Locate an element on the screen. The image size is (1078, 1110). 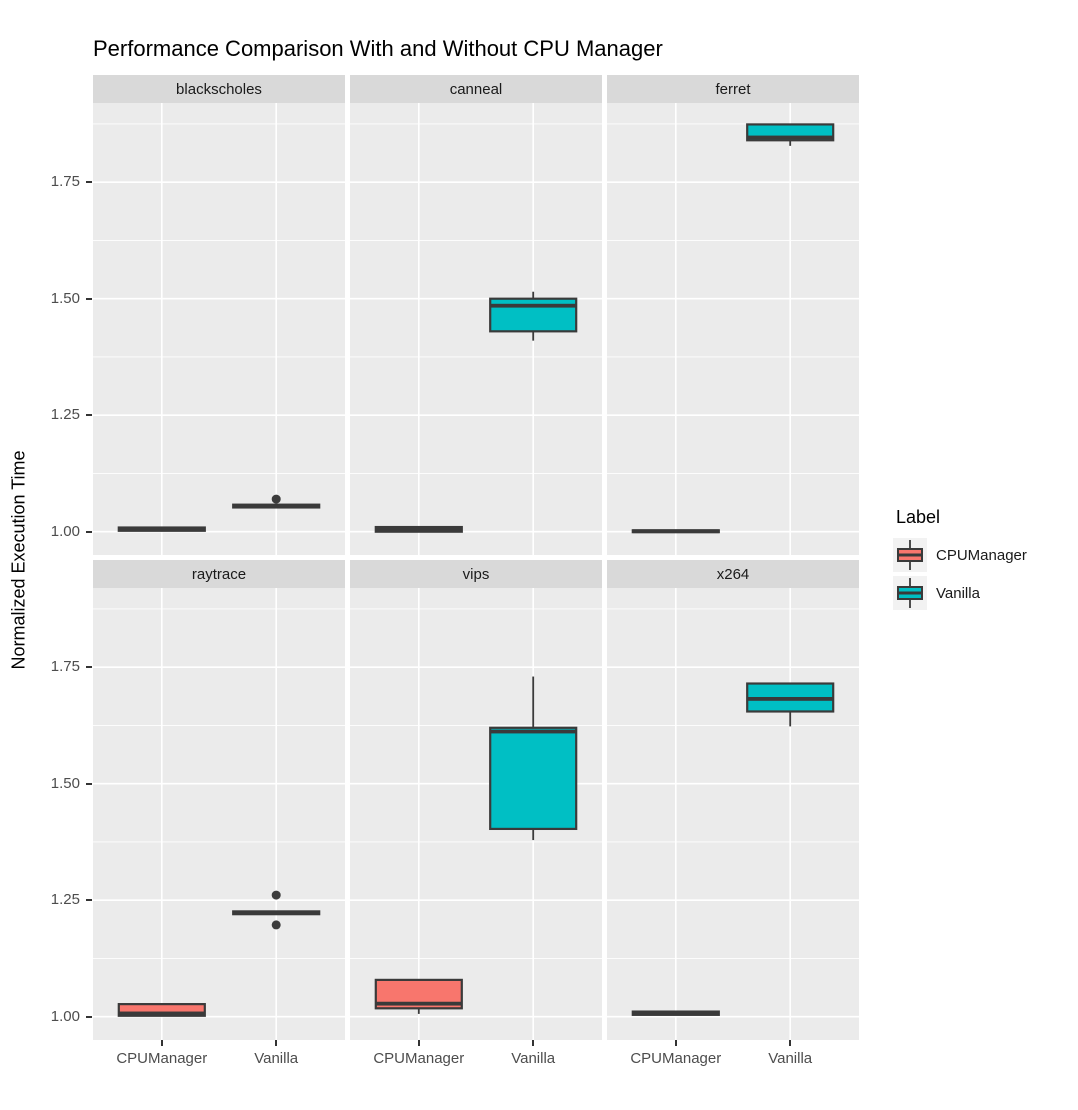
facet-strip-canneal: canneal is located at coordinates (476, 89).